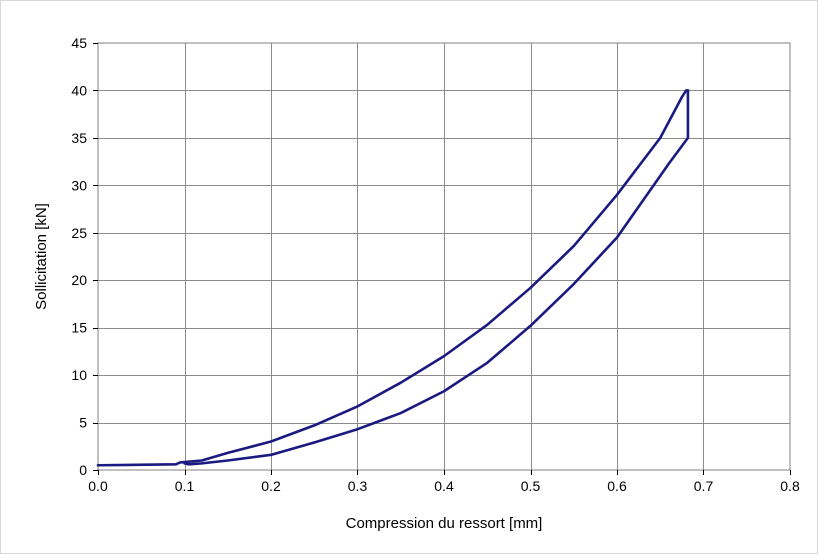 Image resolution: width=819 pixels, height=555 pixels. I want to click on x-axis-title: Compression du ressort [mm], so click(444, 523).